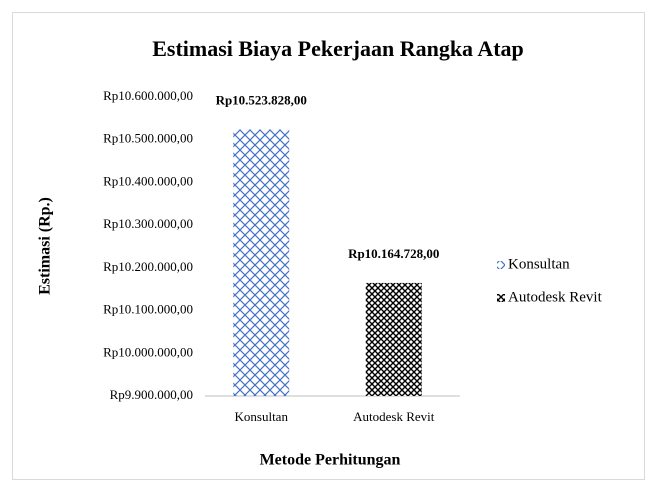 This screenshot has height=486, width=657. I want to click on y-tick-label: Rp10.500.000,00, so click(148, 138).